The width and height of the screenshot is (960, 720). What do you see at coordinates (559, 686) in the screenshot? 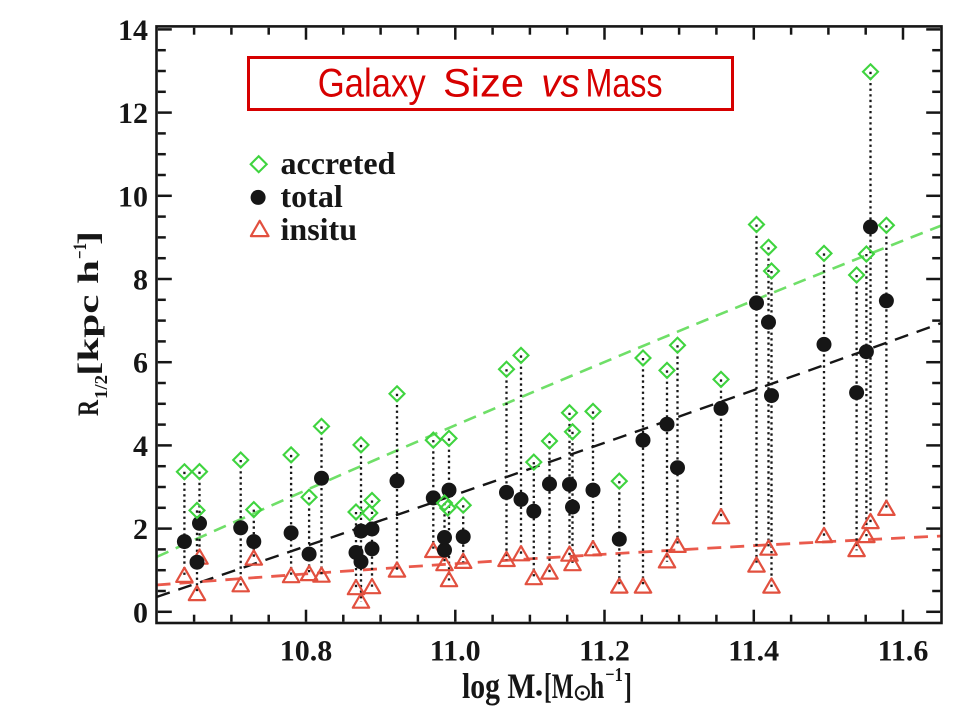
I see `svg-text: [M` at bounding box center [559, 686].